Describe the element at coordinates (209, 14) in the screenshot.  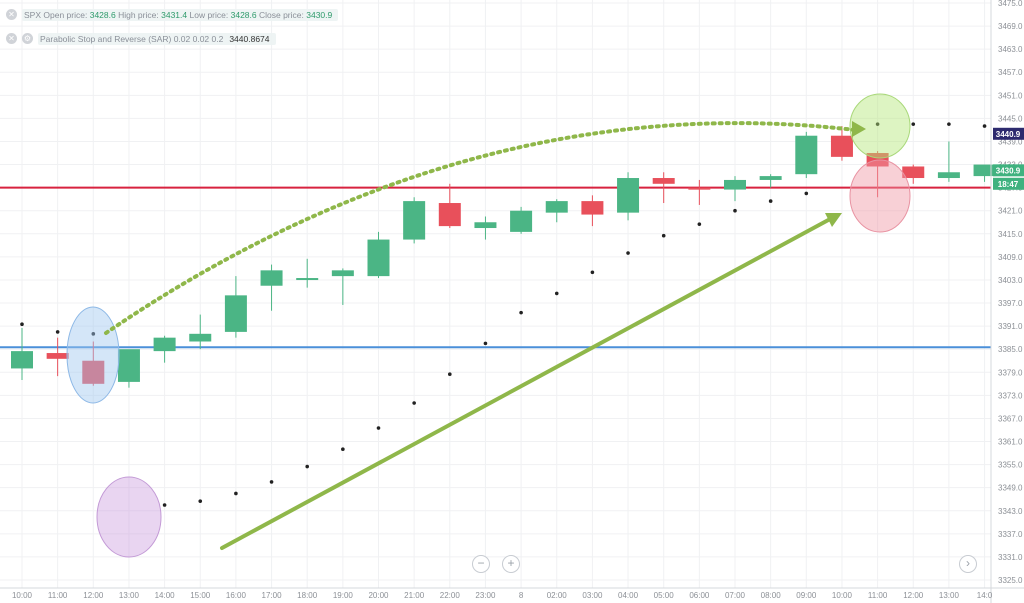
I see `legend-low-label: Low price:` at that location.